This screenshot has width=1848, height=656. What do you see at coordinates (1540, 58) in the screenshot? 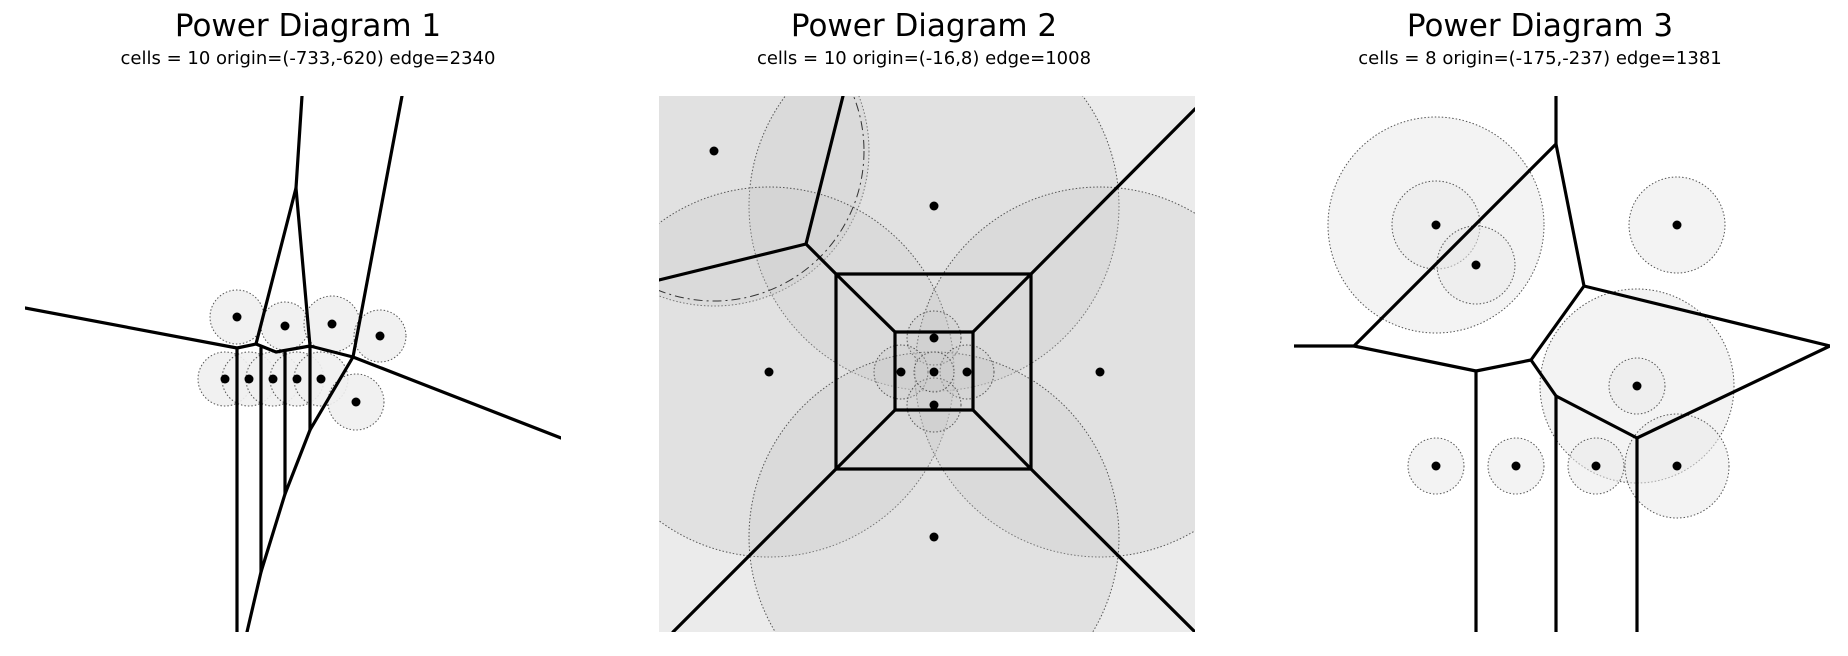
I see `panel-3-subtitle: cells = 8 origin=(-175,-237) edge=1381` at bounding box center [1540, 58].